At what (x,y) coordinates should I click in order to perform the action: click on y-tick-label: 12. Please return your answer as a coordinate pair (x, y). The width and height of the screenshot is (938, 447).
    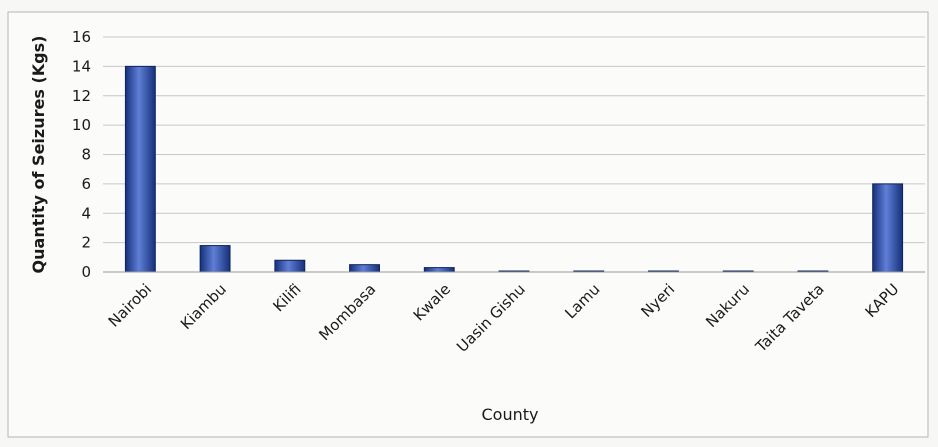
    Looking at the image, I should click on (81, 96).